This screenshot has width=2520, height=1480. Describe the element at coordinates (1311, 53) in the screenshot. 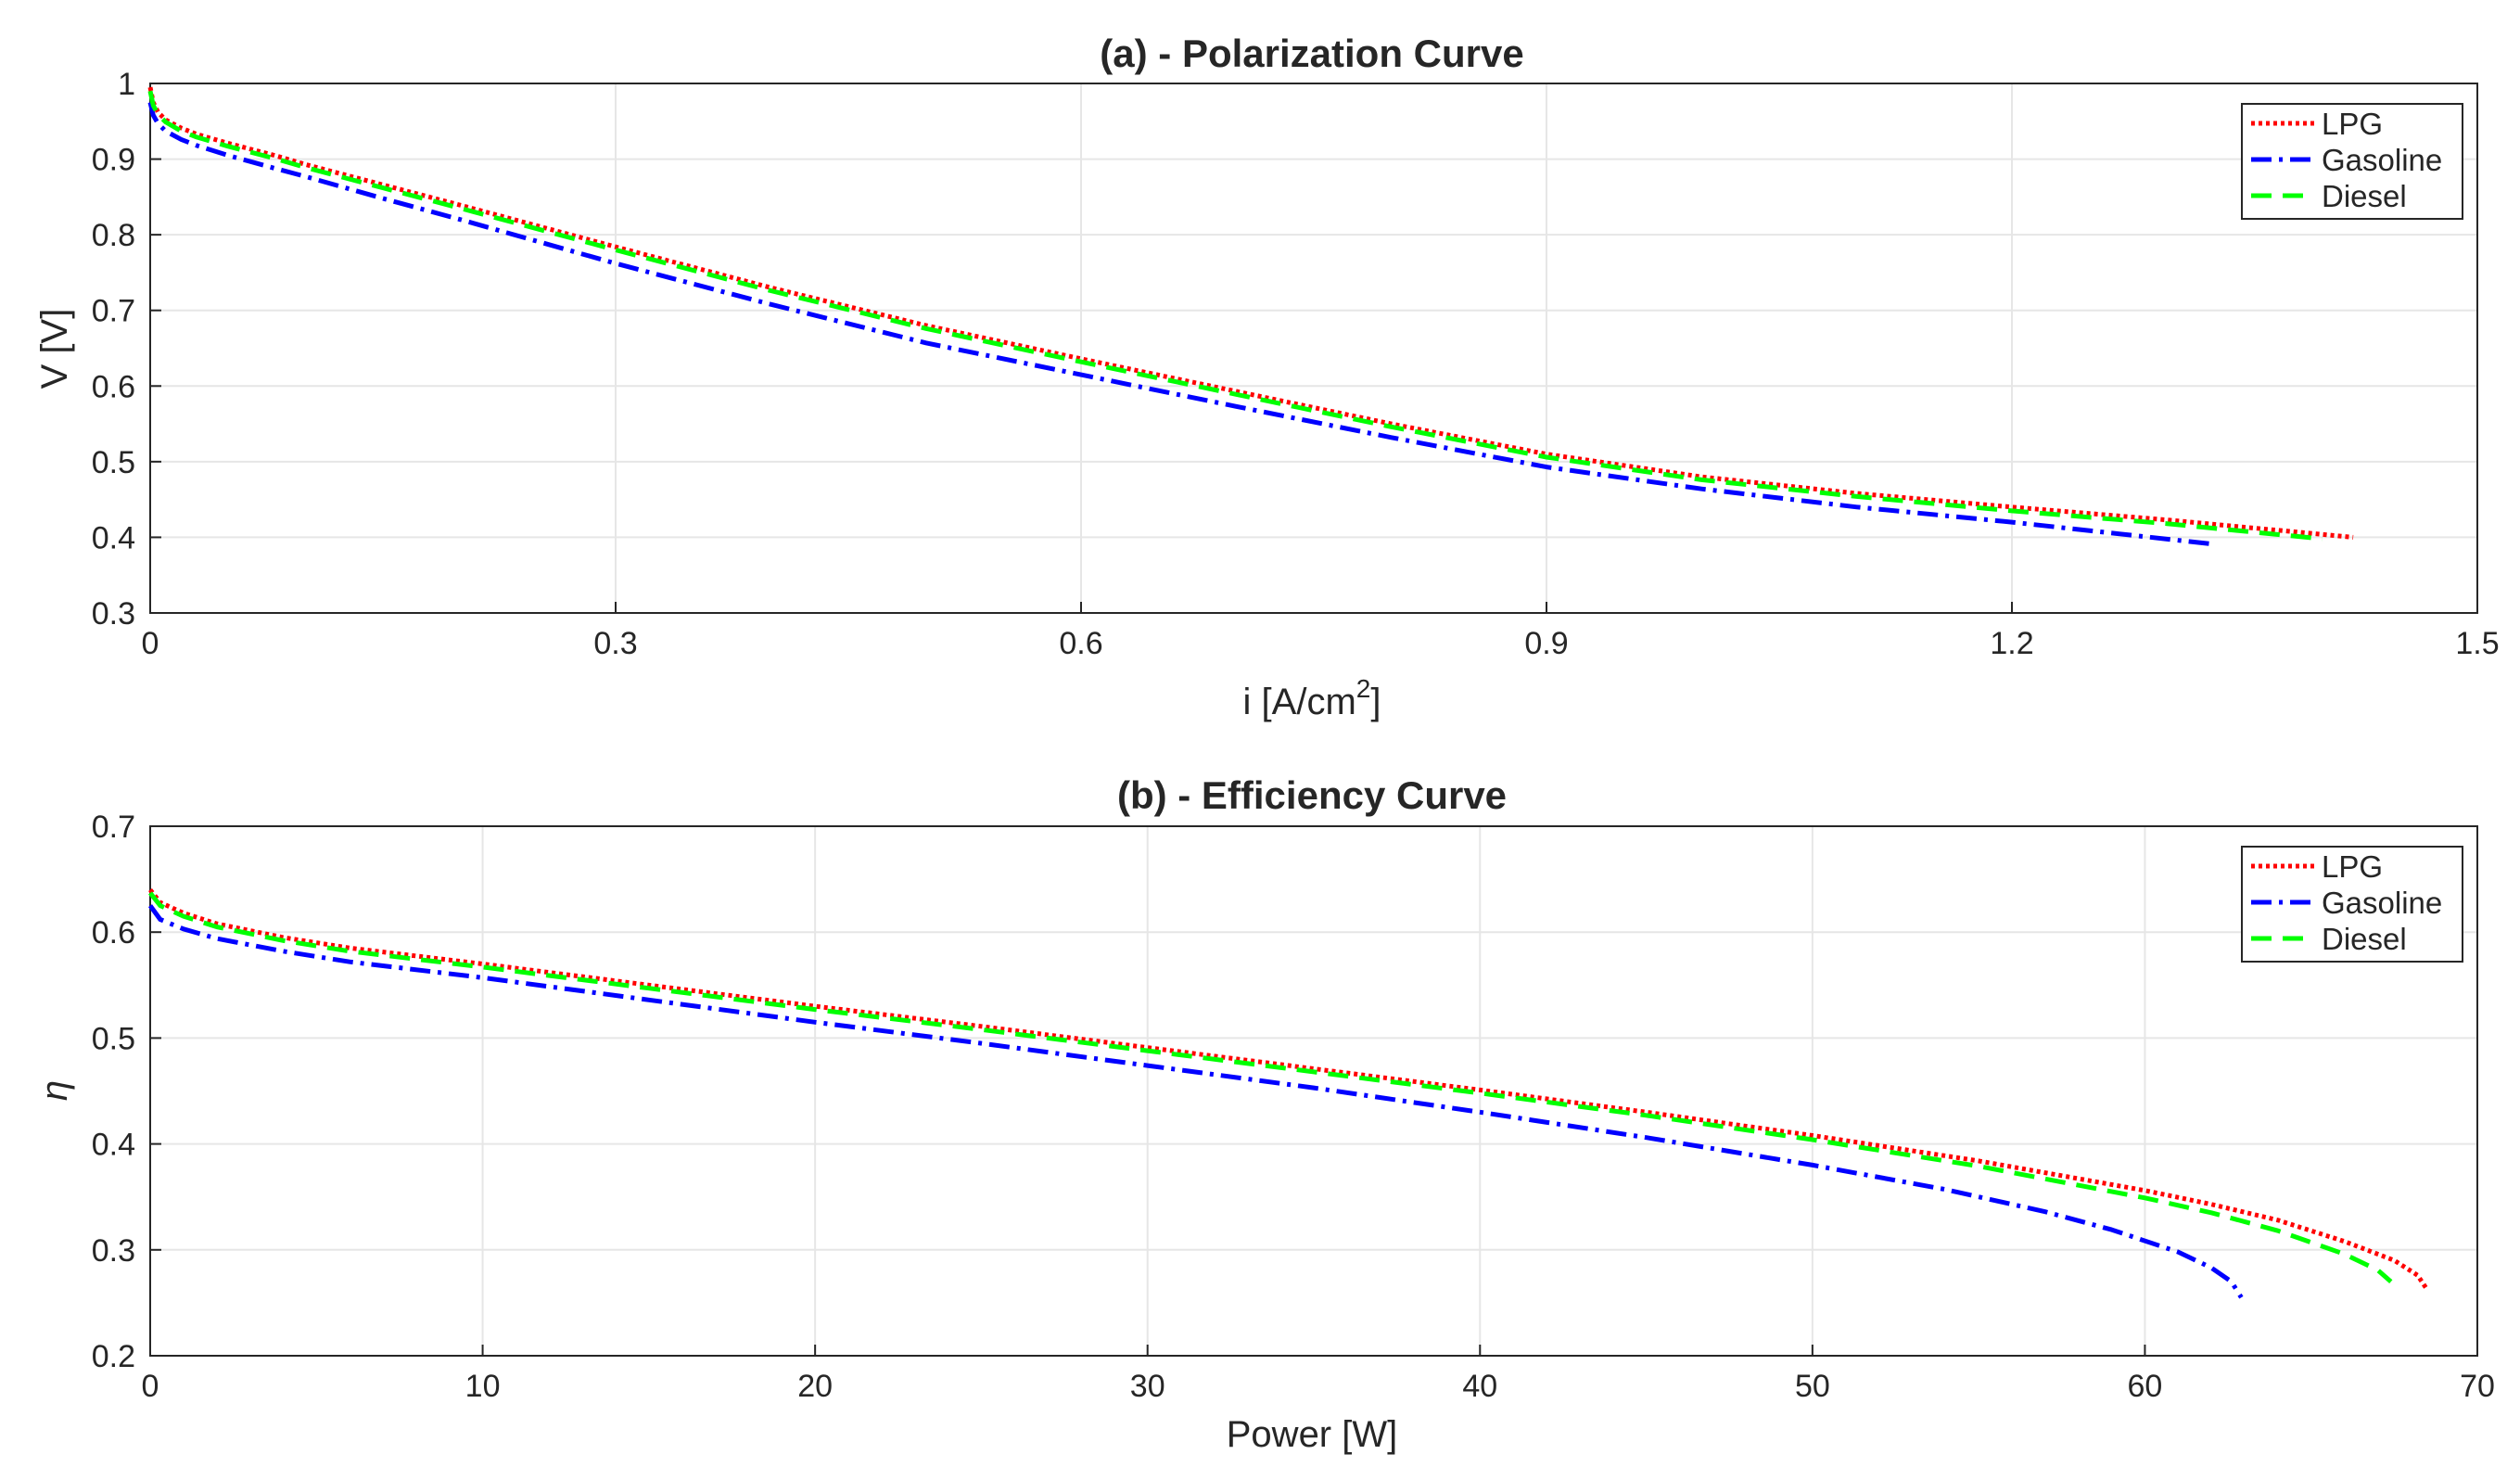

I see `chart-title: (a) - Polarization Curve` at that location.